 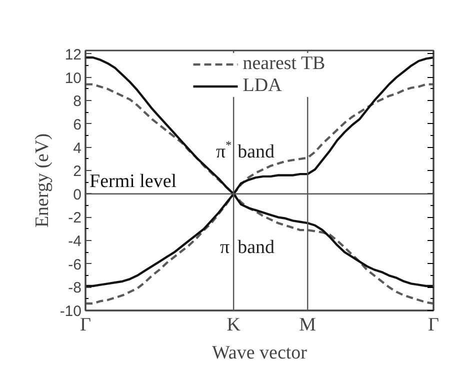 What do you see at coordinates (73, 78) in the screenshot?
I see `y-tick-label: 10` at bounding box center [73, 78].